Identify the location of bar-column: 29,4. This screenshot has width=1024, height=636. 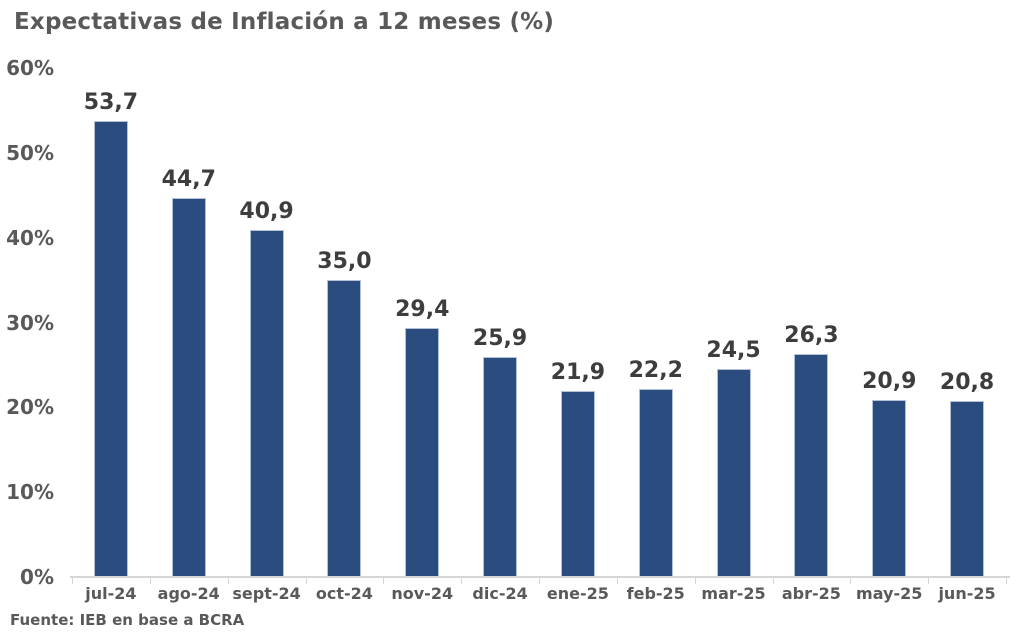
(422, 322).